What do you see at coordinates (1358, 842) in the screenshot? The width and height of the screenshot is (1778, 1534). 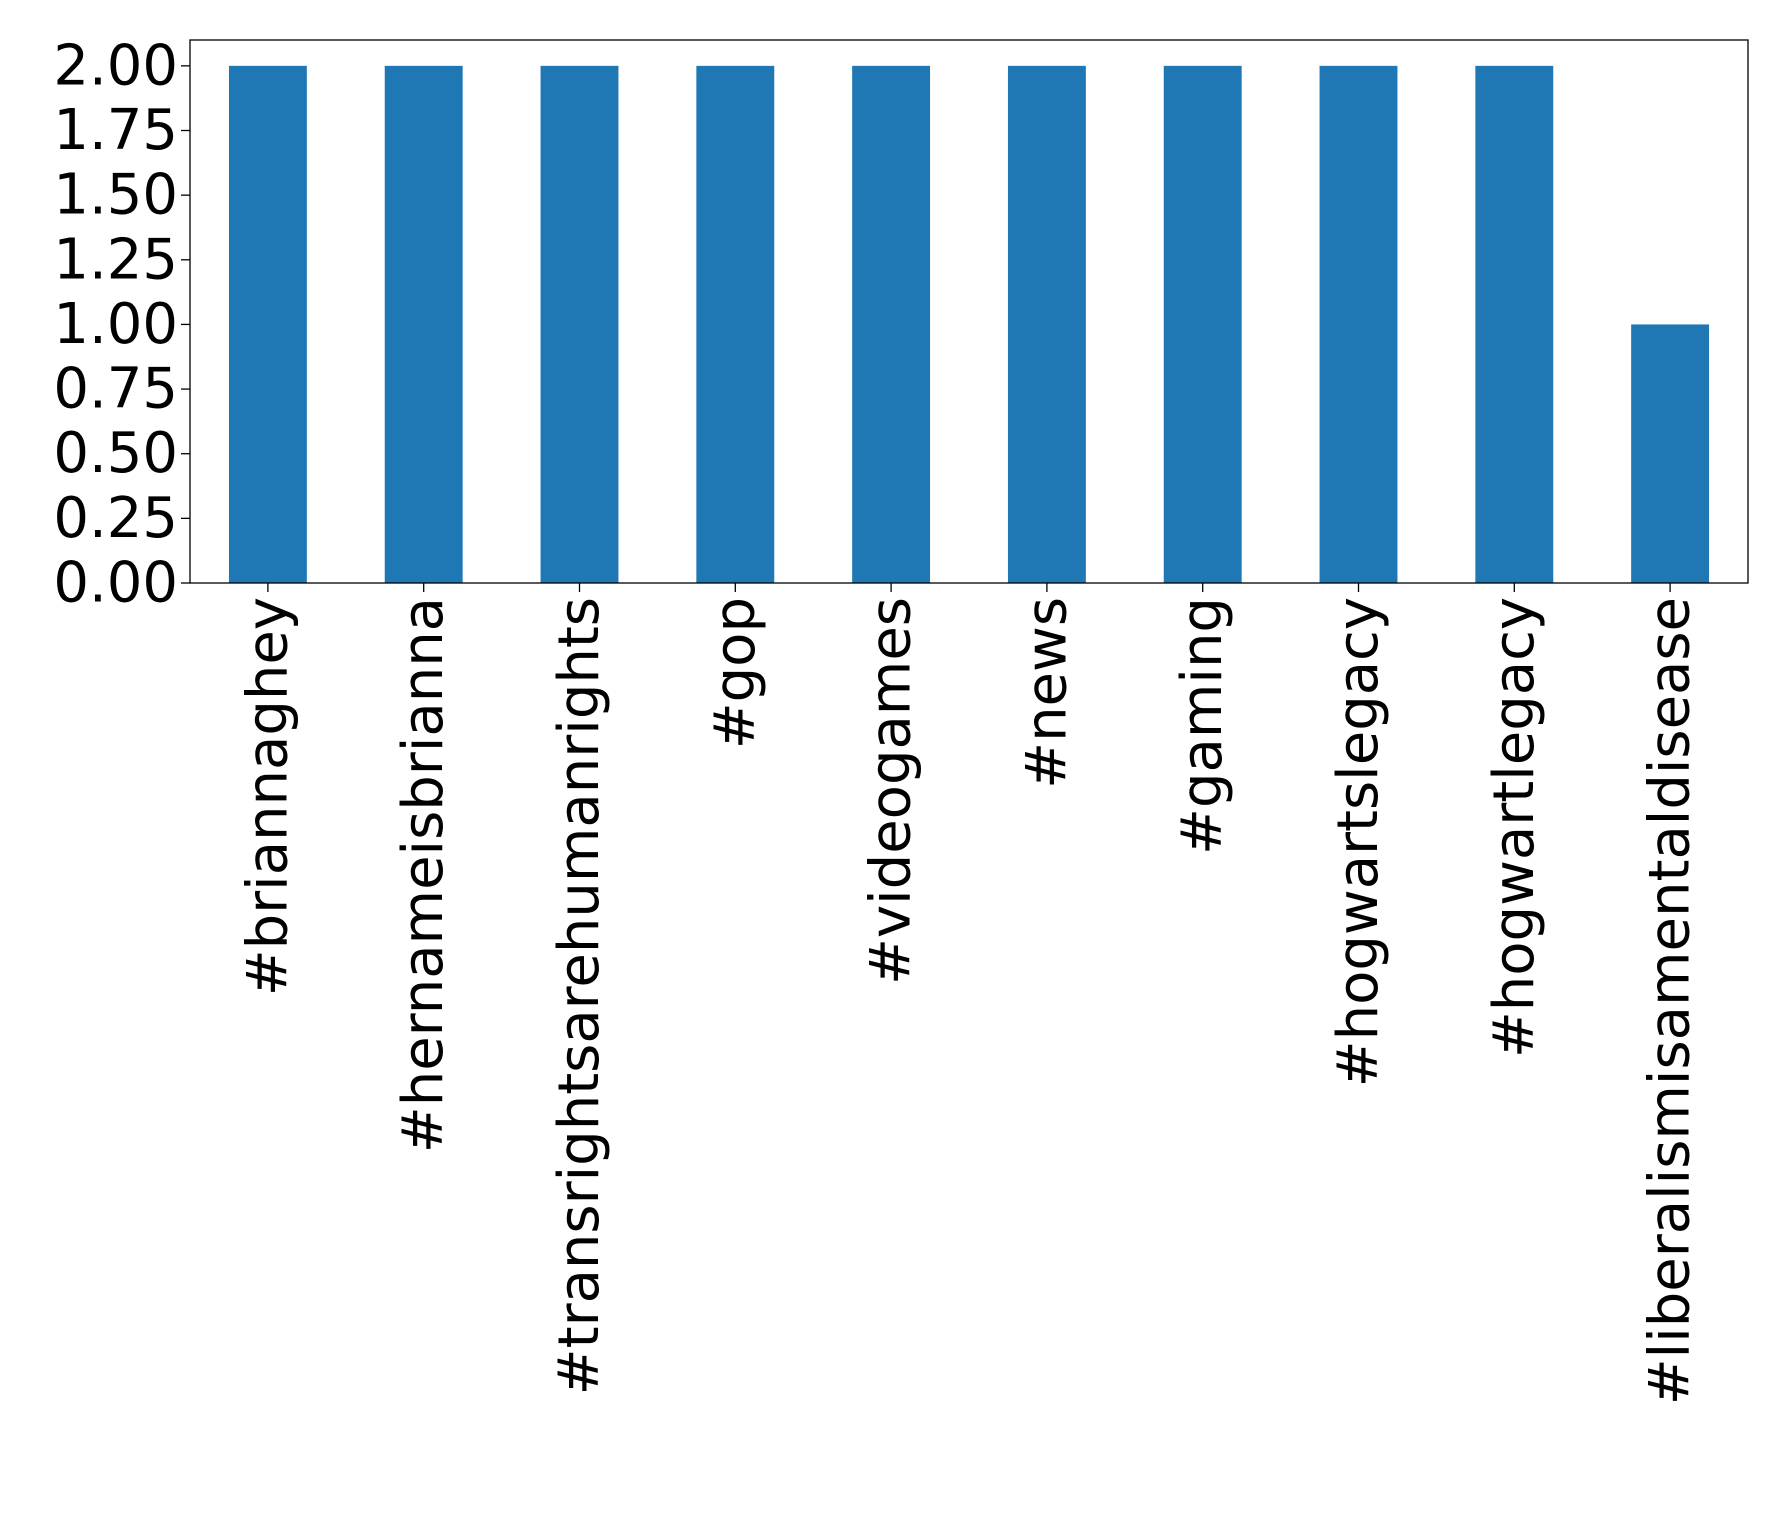 I see `x-tick-label: #hogwartslegacy` at bounding box center [1358, 842].